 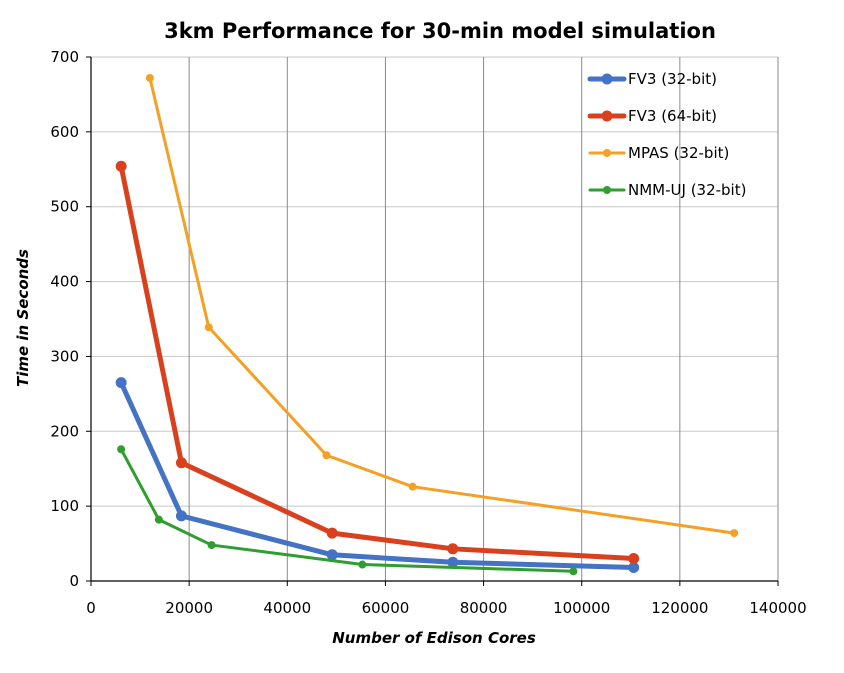 What do you see at coordinates (287, 608) in the screenshot?
I see `x-tick-label: 40000` at bounding box center [287, 608].